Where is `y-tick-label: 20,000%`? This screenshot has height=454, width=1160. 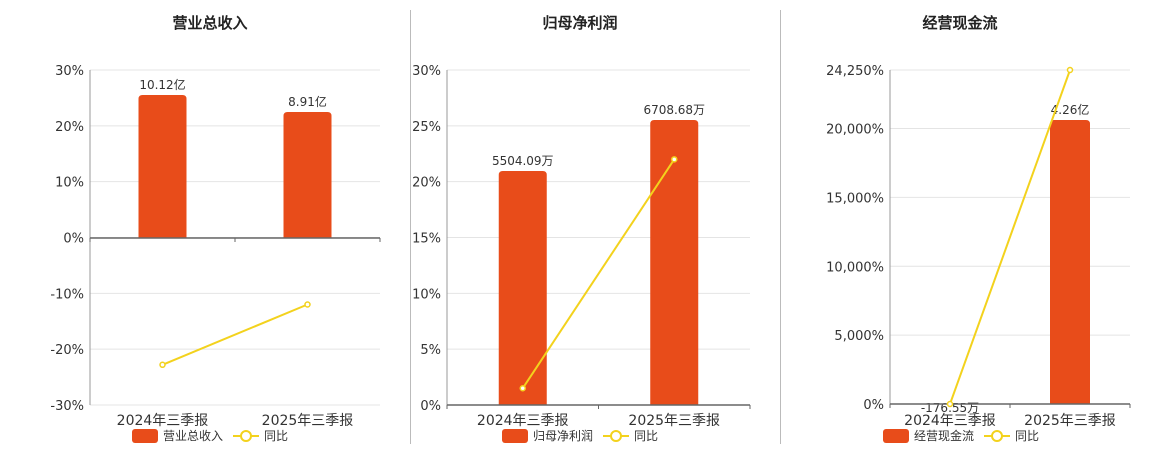 y-tick-label: 20,000% is located at coordinates (855, 130).